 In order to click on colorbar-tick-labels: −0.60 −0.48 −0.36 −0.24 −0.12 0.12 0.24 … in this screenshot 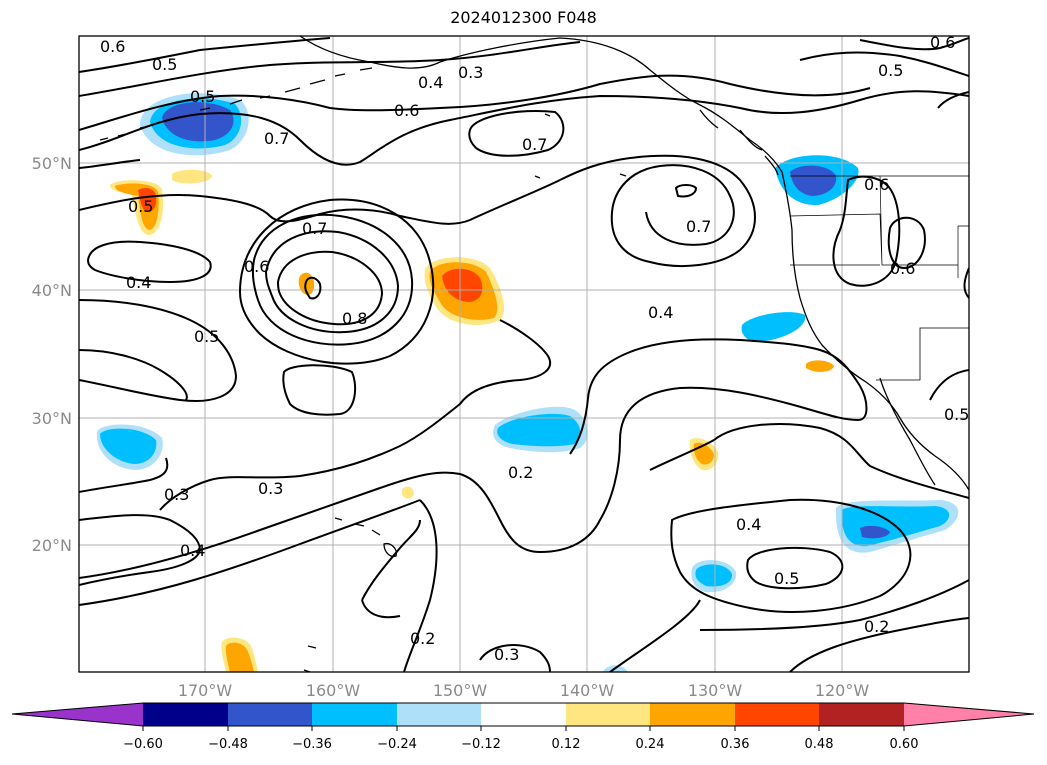, I will do `click(520, 744)`.